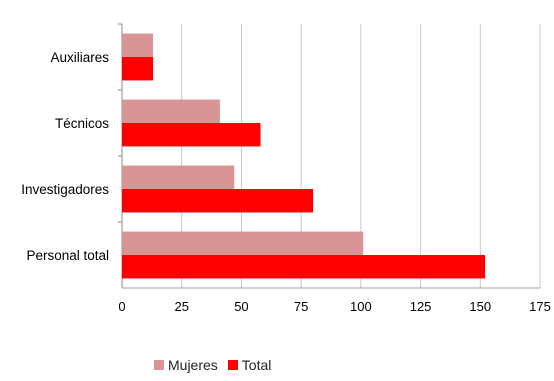 This screenshot has width=554, height=381. What do you see at coordinates (82, 123) in the screenshot?
I see `y-tick-label-tecnicos: Técnicos` at bounding box center [82, 123].